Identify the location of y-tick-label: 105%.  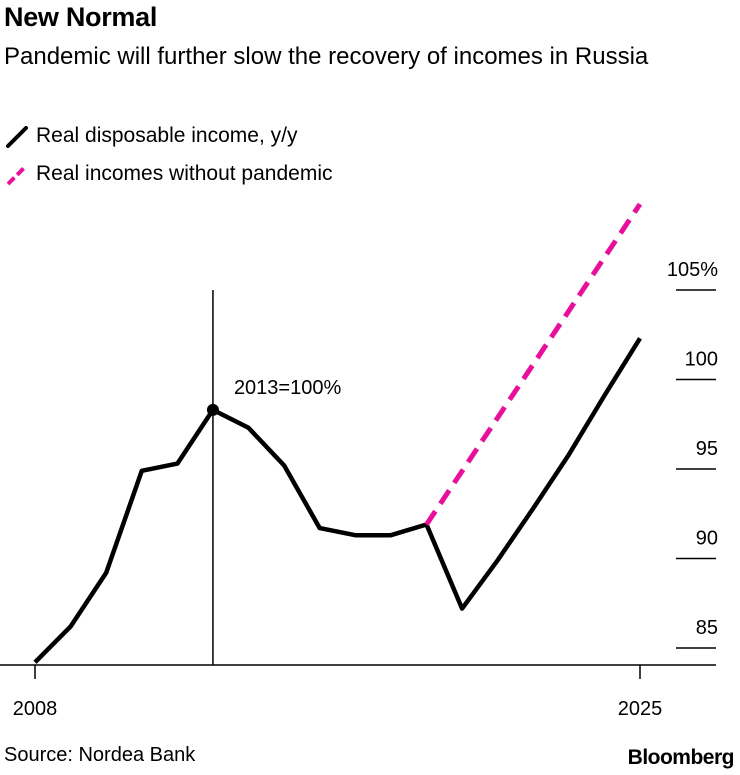
(692, 270).